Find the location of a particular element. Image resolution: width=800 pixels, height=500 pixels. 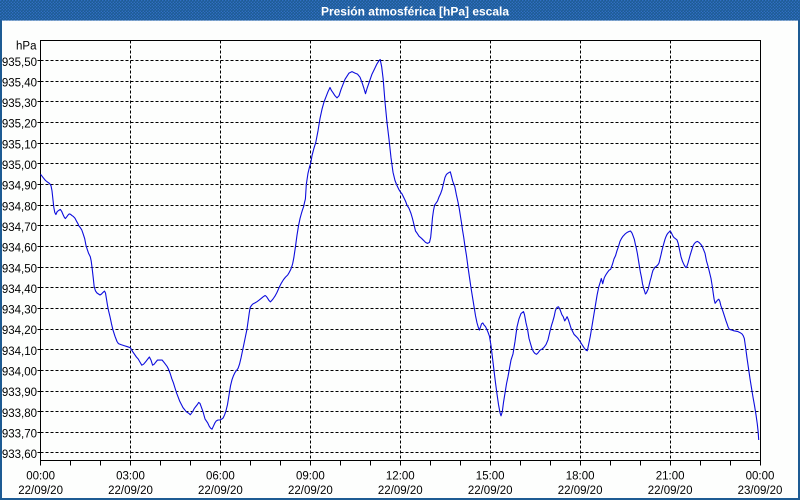

svg-text: 18:00 is located at coordinates (580, 476).